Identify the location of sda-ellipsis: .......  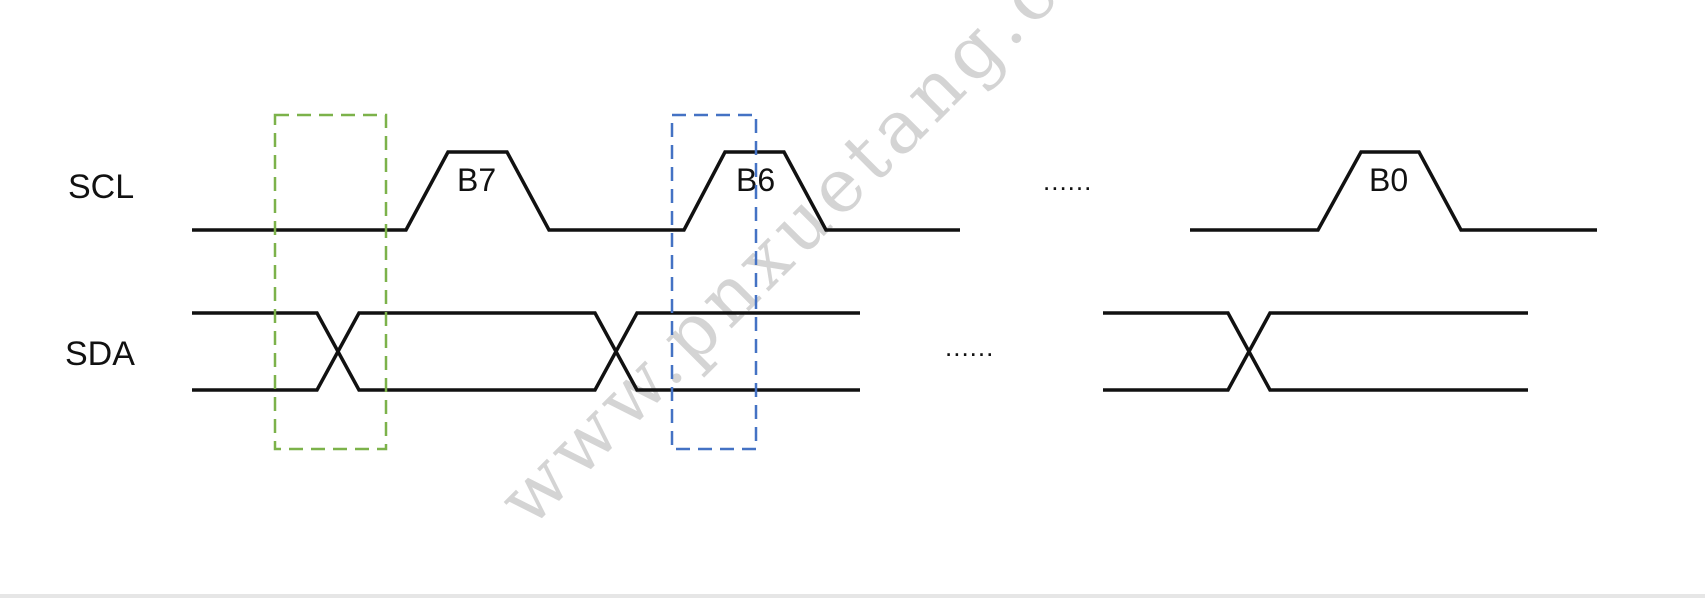
(969, 347).